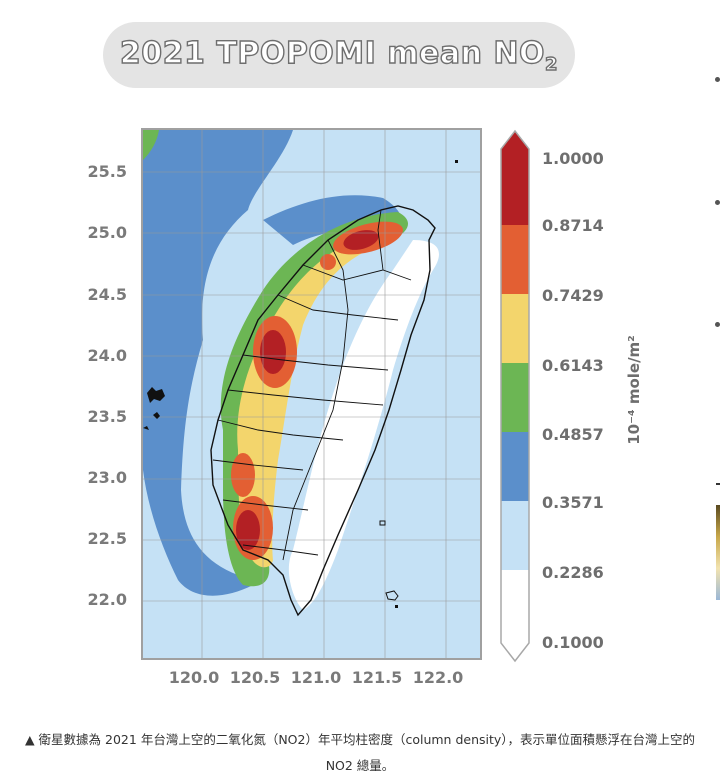 Image resolution: width=720 pixels, height=782 pixels. Describe the element at coordinates (107, 355) in the screenshot. I see `lat-tick-24-0: 24.0` at that location.